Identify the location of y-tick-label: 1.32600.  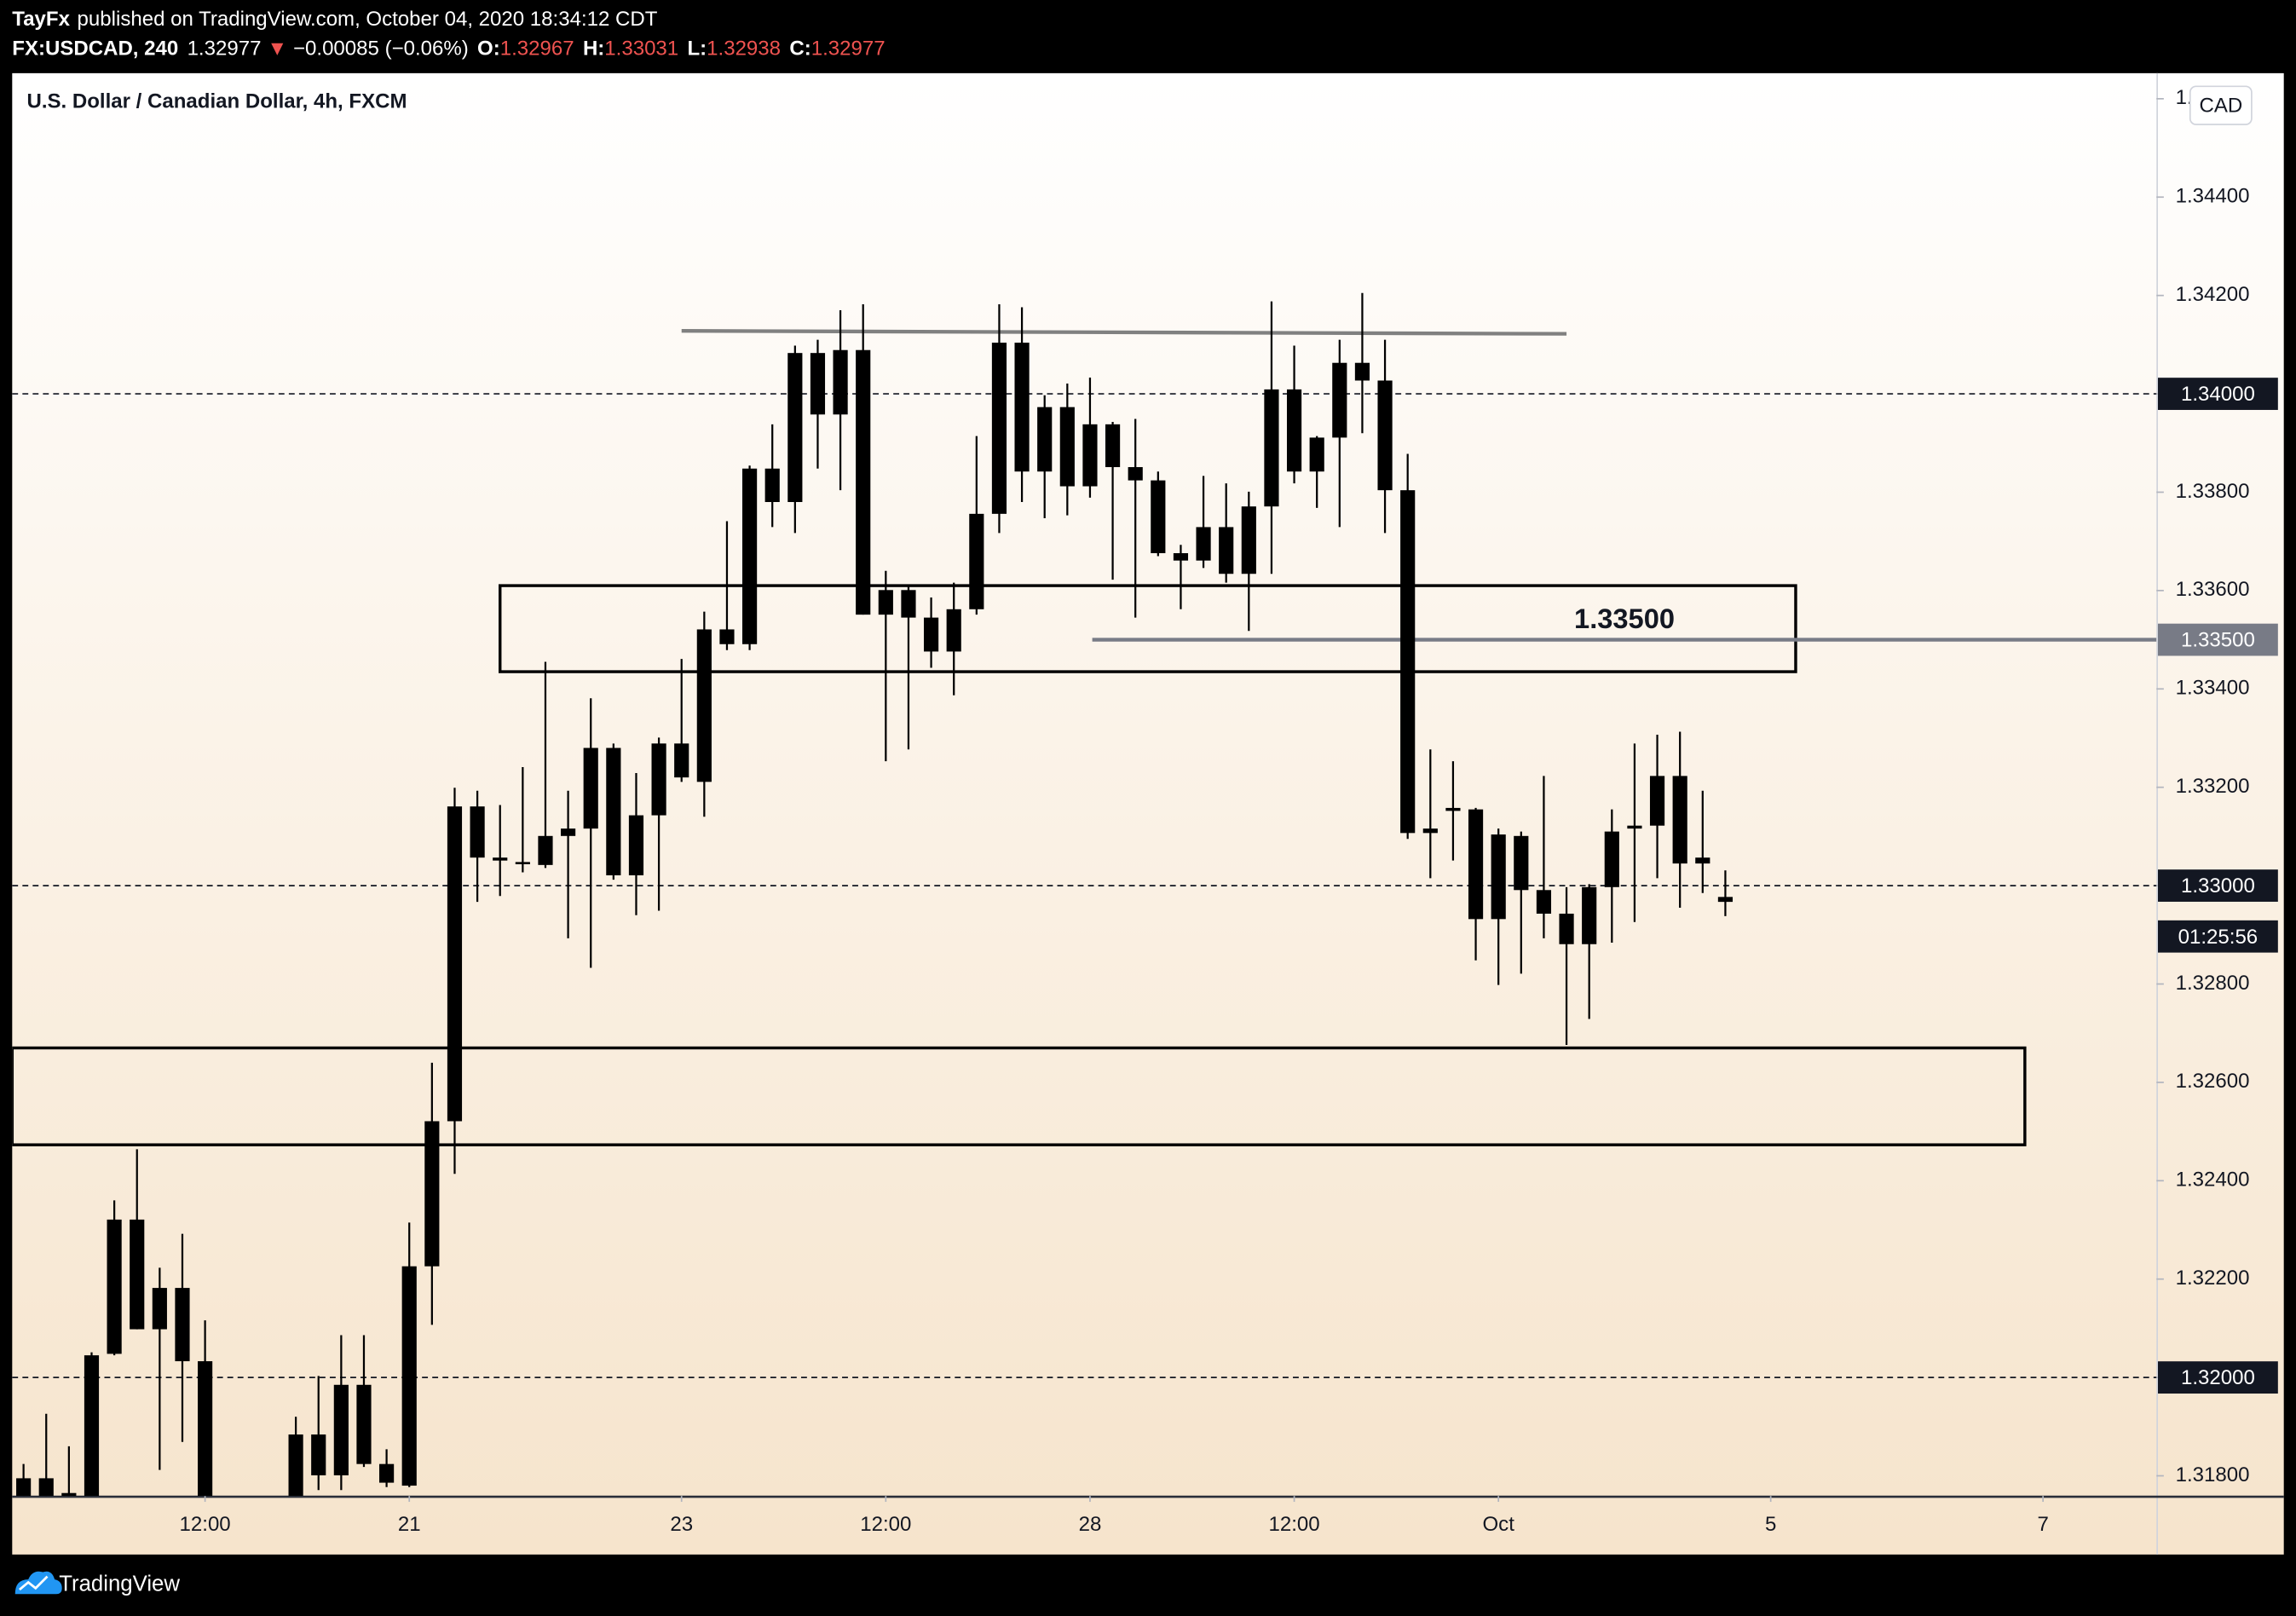
(2213, 1081).